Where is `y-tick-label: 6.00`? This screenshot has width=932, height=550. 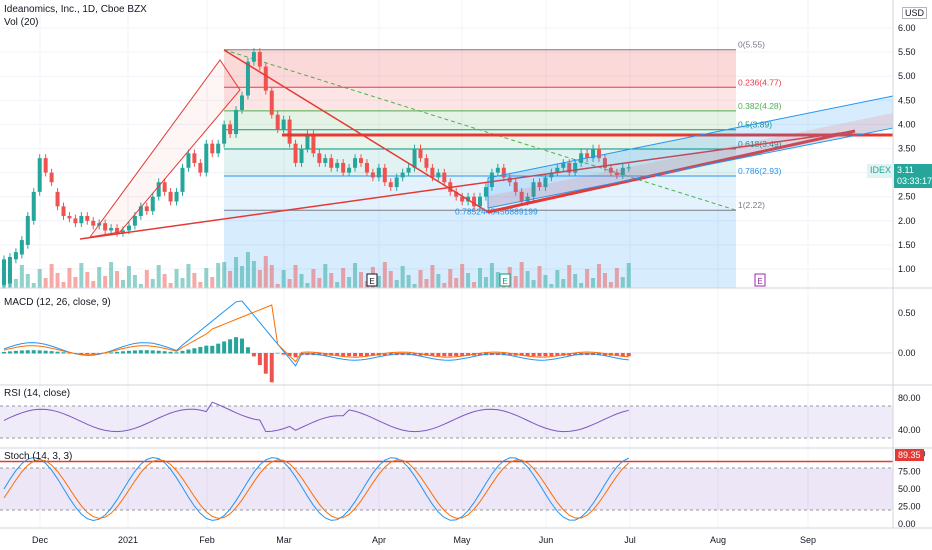
y-tick-label: 6.00 is located at coordinates (907, 28).